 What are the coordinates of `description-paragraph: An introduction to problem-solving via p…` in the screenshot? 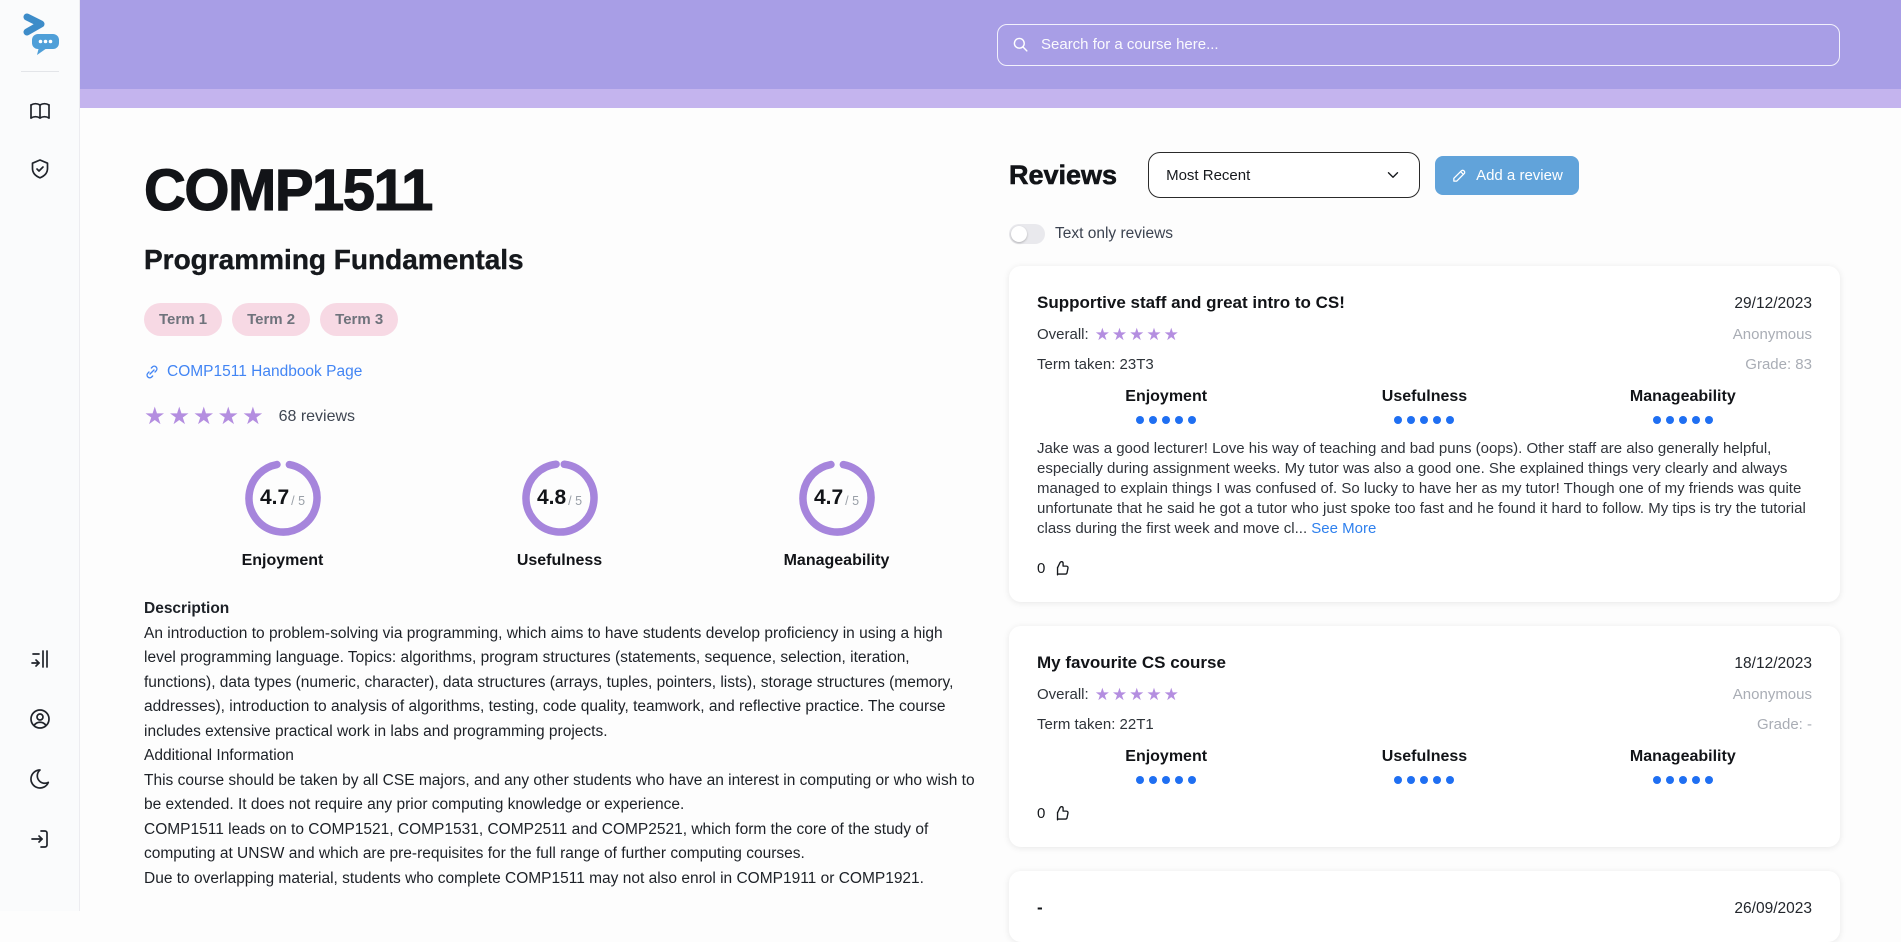 It's located at (549, 682).